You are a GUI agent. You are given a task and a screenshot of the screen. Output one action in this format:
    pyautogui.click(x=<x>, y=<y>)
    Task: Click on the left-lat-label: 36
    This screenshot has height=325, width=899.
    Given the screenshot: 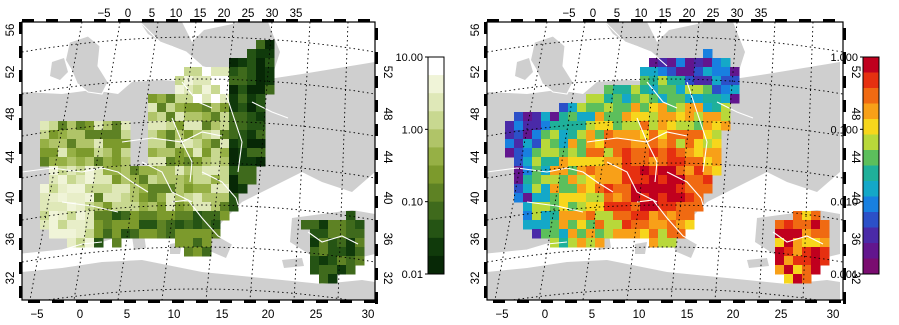 What is the action you would take?
    pyautogui.click(x=11, y=239)
    